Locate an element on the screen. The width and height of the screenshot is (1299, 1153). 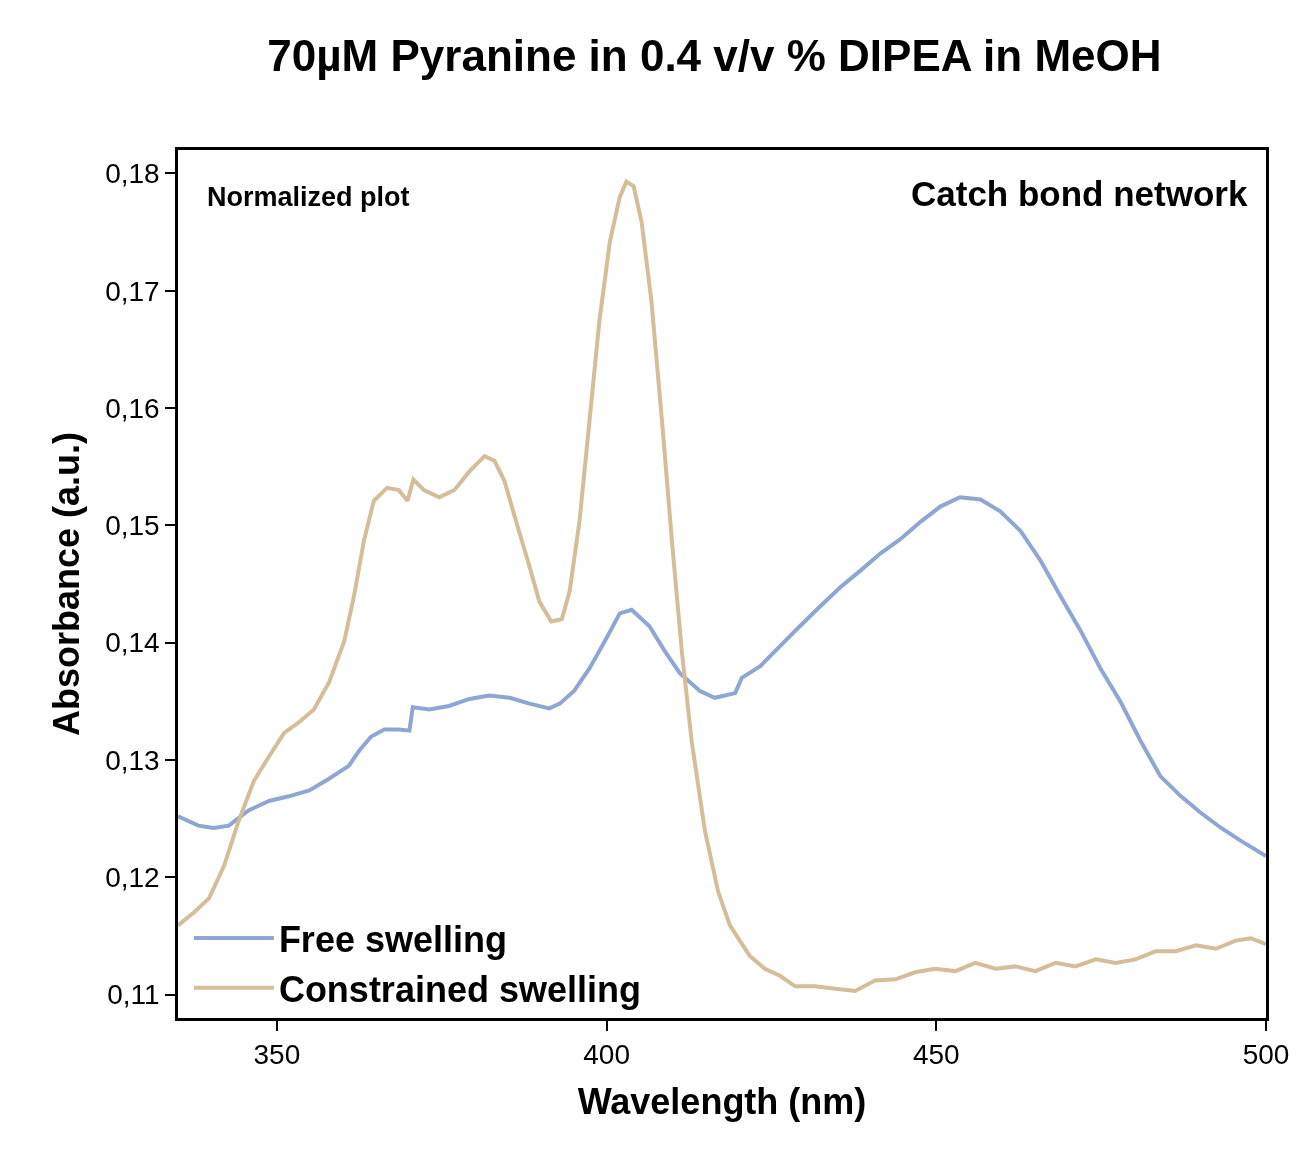
y-tick-label: 0,18 is located at coordinates (132, 174).